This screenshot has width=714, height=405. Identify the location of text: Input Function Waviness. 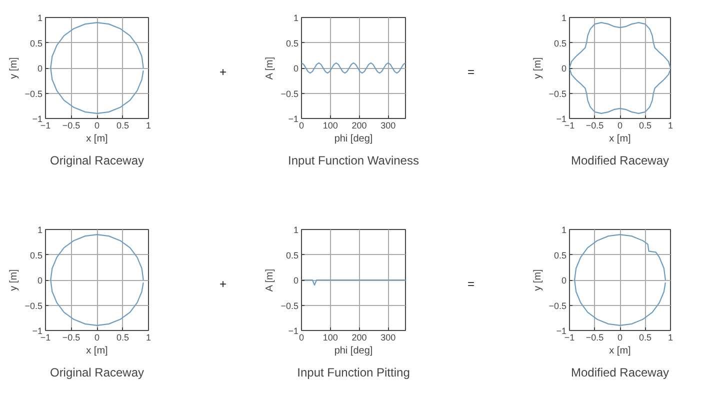
(353, 161).